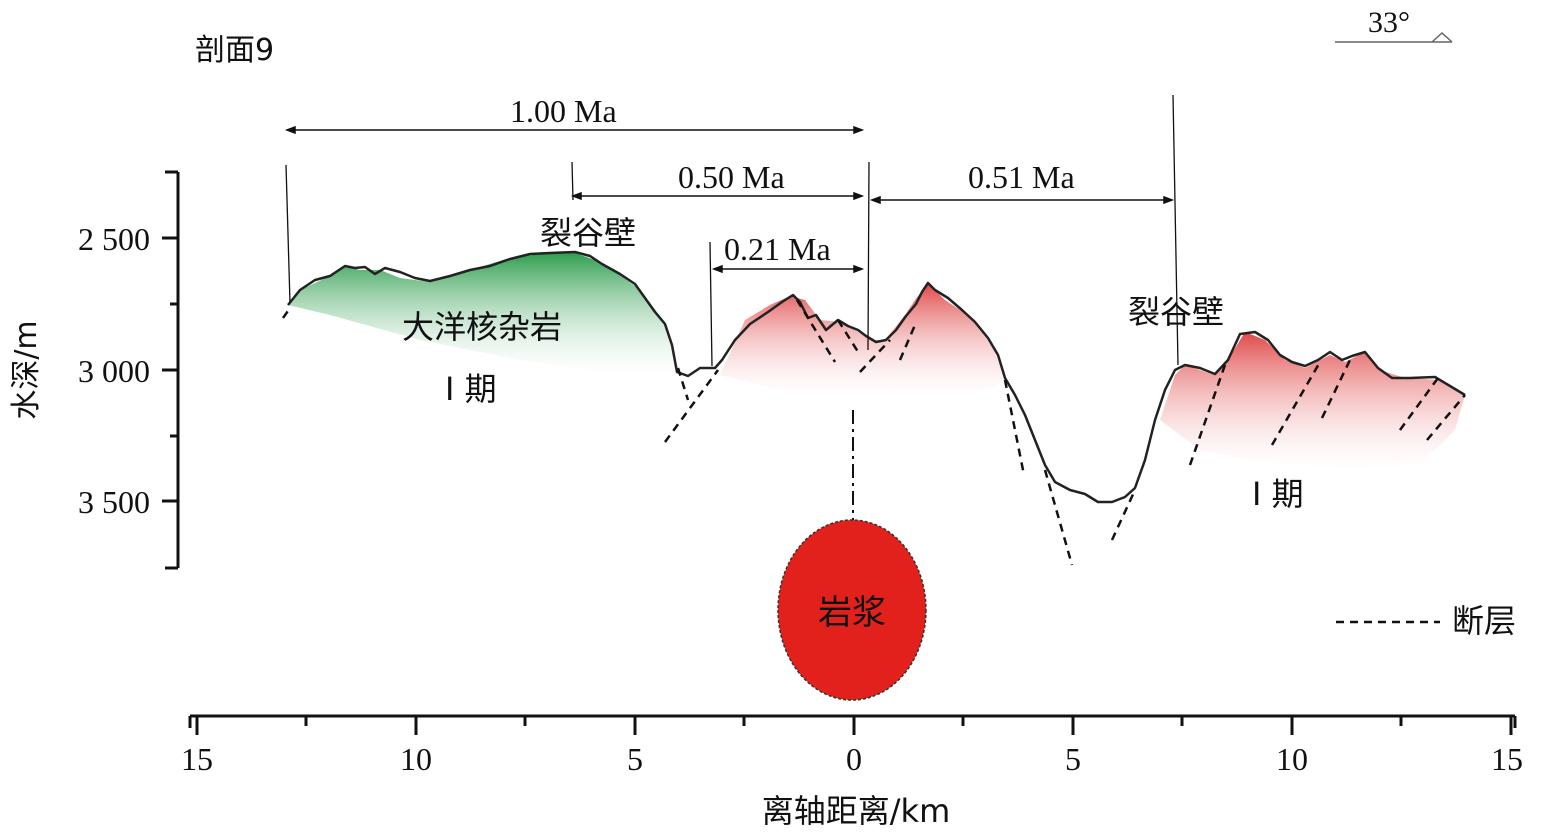  What do you see at coordinates (114, 502) in the screenshot?
I see `y-tick-3500: 3 500` at bounding box center [114, 502].